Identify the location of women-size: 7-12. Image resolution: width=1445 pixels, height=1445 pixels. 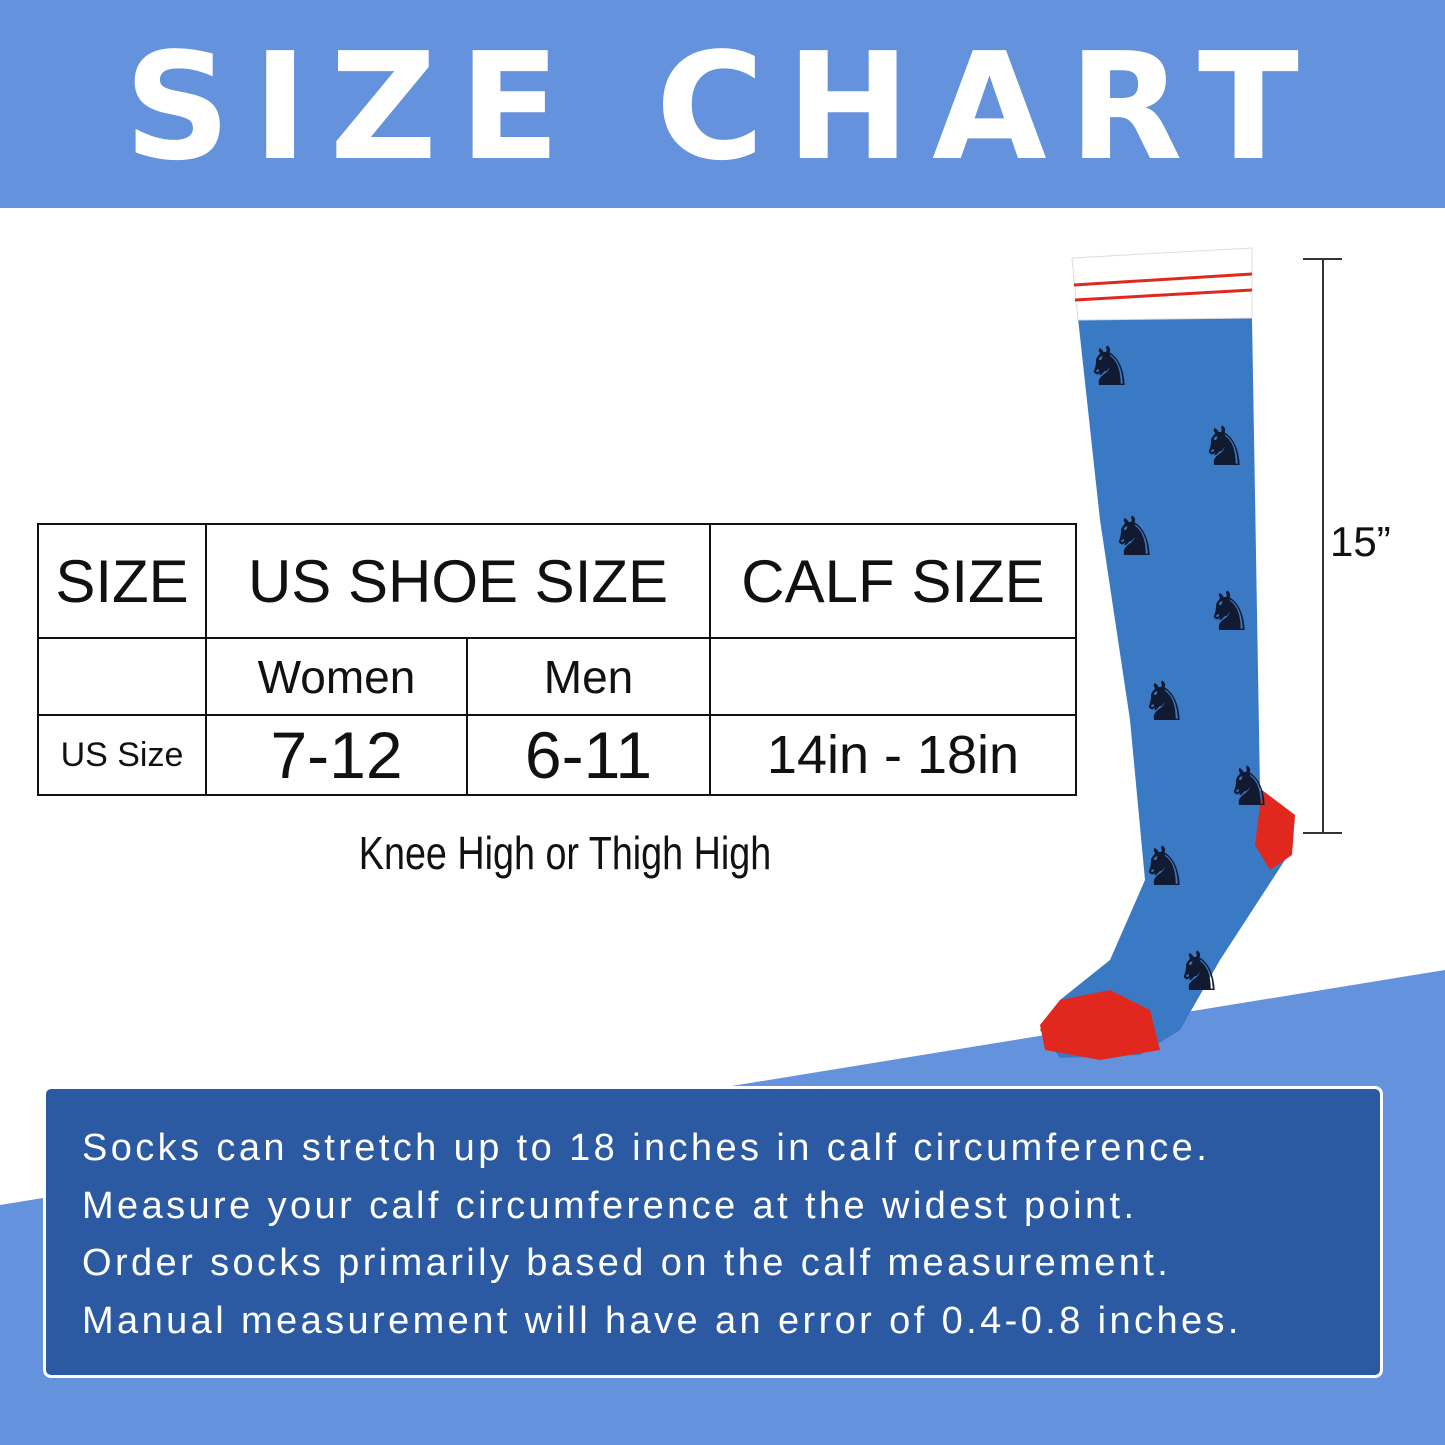
(336, 755).